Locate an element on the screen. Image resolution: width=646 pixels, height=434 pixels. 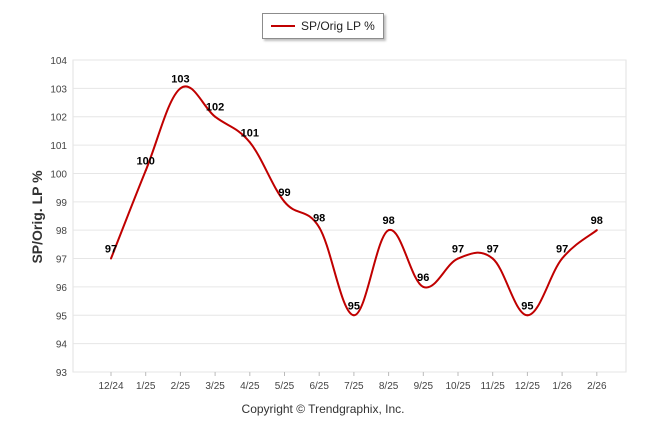
x-tick-label: 1/25 is located at coordinates (146, 386).